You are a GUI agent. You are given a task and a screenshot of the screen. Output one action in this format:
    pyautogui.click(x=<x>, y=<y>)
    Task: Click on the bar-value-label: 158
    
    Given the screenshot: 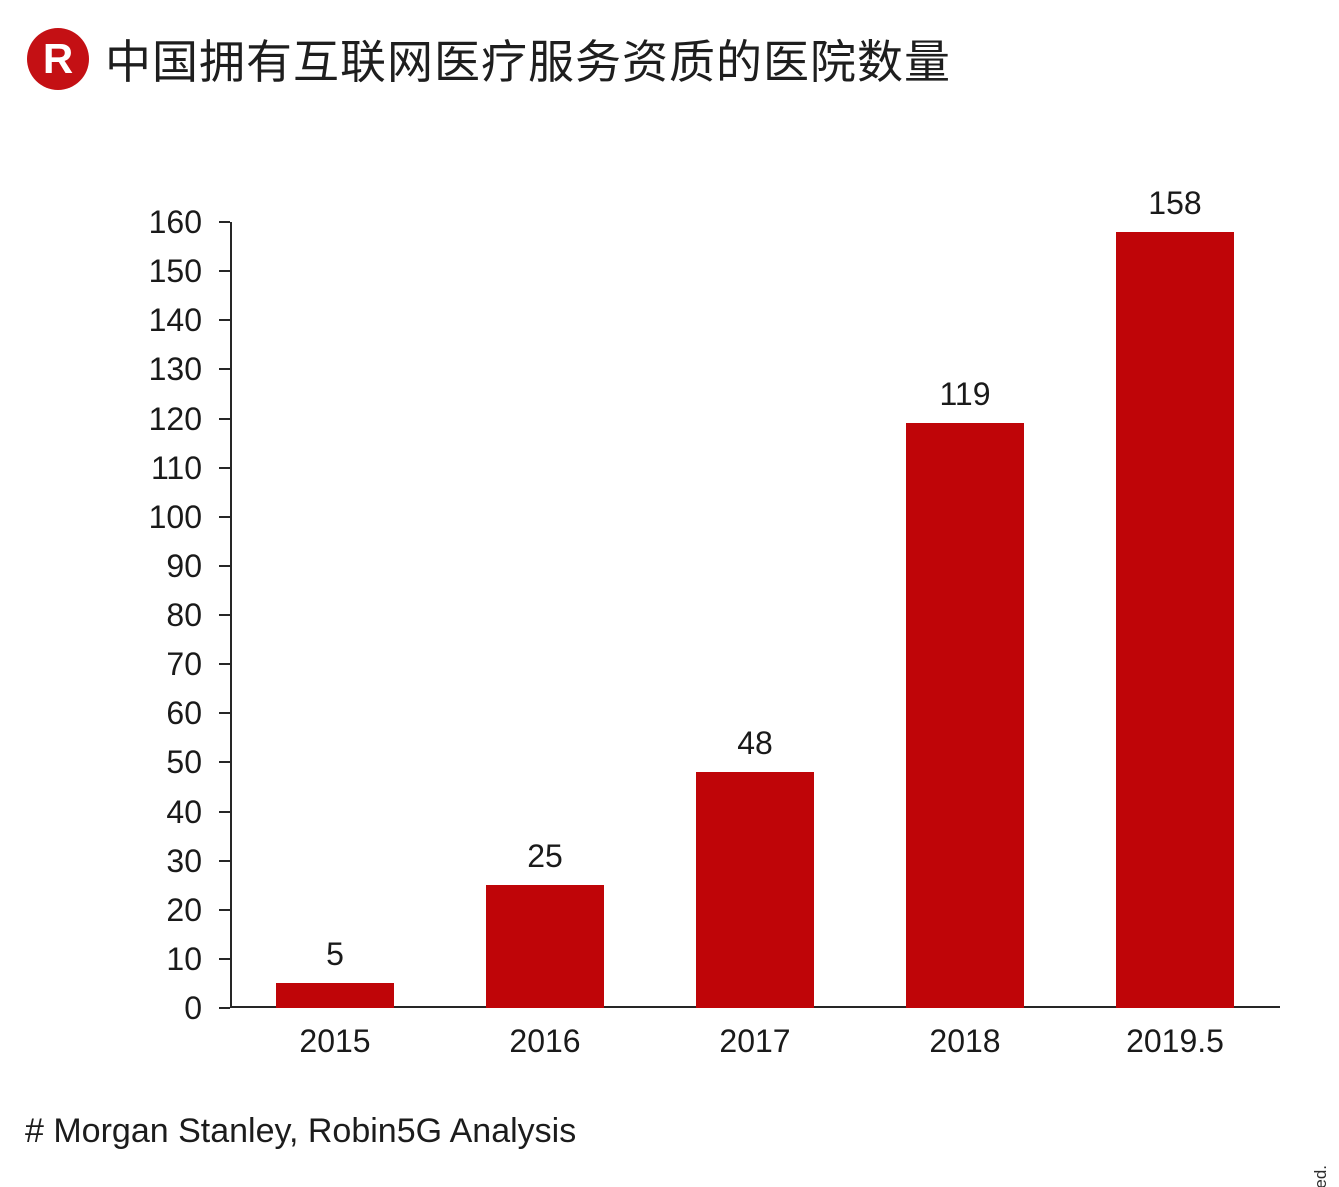 What is the action you would take?
    pyautogui.click(x=1175, y=202)
    